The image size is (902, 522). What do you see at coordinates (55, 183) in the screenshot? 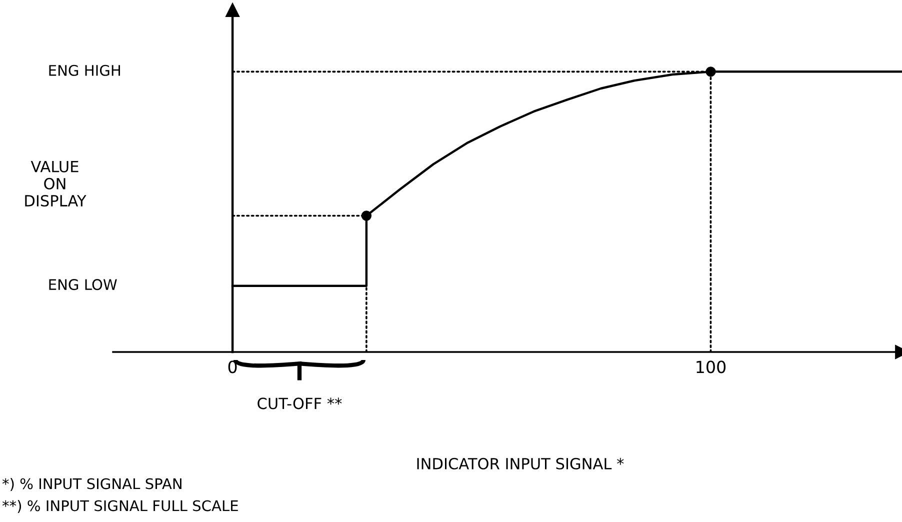
I see `y-axis-title: VALUE ON DISPLAY` at bounding box center [55, 183].